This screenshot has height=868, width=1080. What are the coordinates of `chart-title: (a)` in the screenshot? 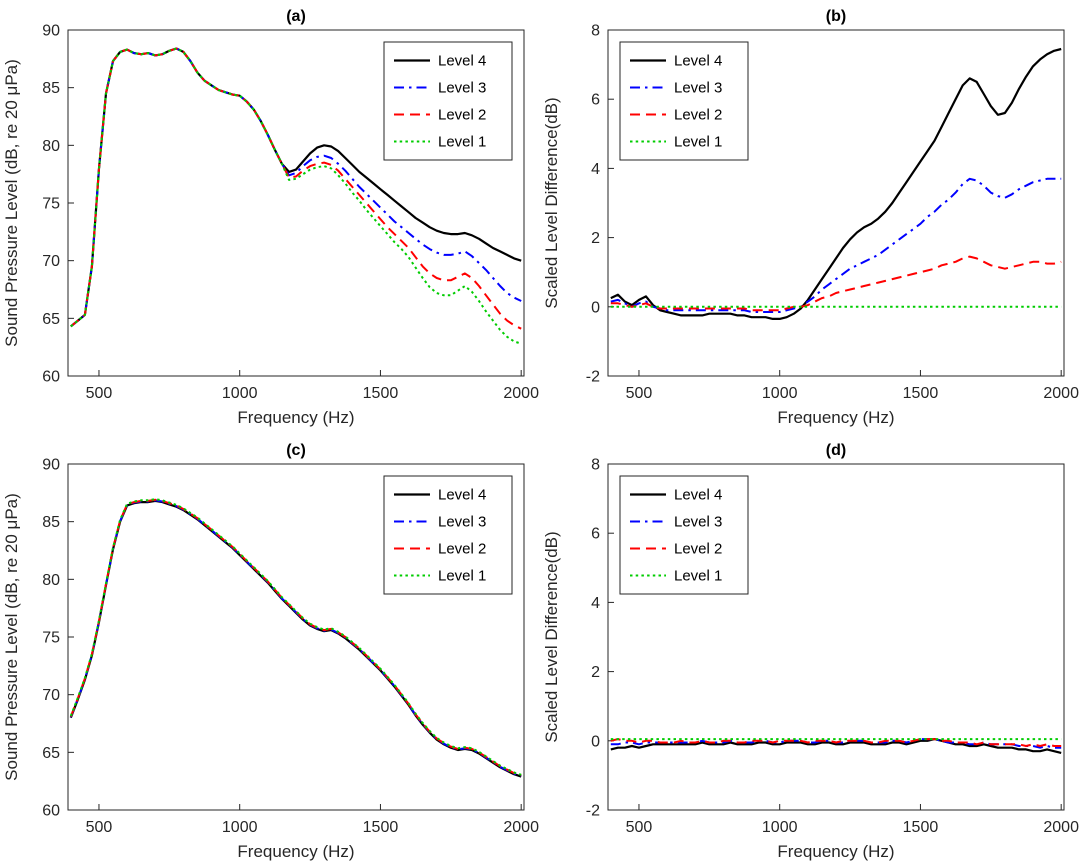 It's located at (296, 16).